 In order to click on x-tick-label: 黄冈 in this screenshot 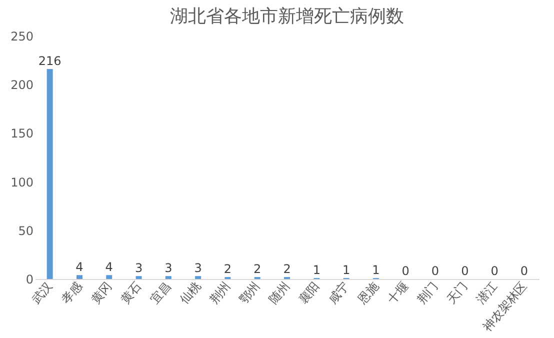, I will do `click(101, 292)`.